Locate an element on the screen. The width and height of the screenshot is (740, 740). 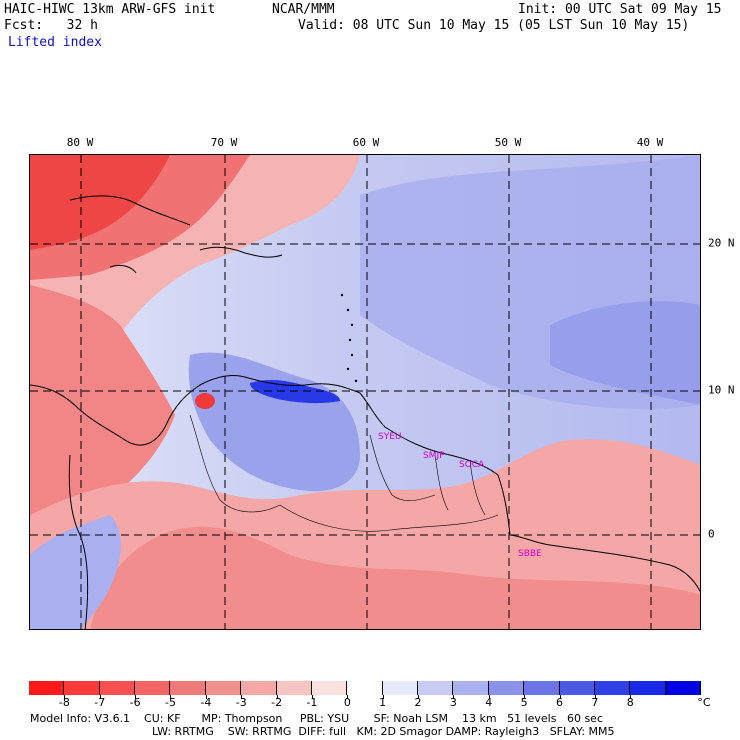
border-suriname-guiana is located at coordinates (477, 487).